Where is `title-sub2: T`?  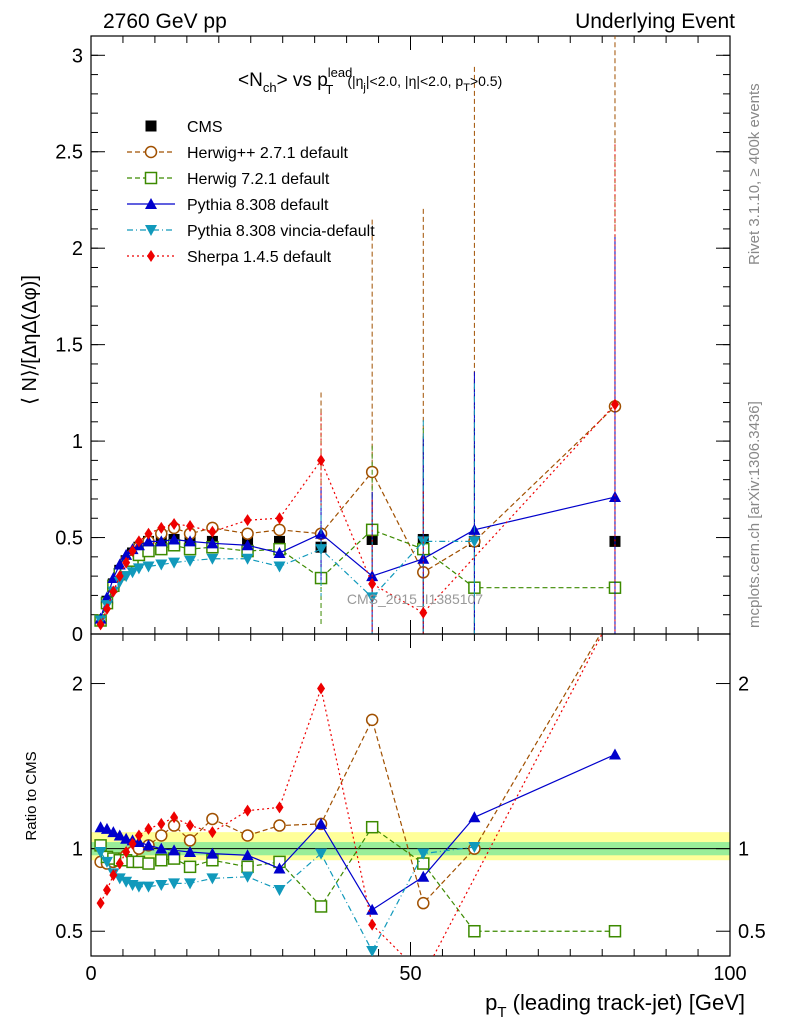
title-sub2: T is located at coordinates (329, 89).